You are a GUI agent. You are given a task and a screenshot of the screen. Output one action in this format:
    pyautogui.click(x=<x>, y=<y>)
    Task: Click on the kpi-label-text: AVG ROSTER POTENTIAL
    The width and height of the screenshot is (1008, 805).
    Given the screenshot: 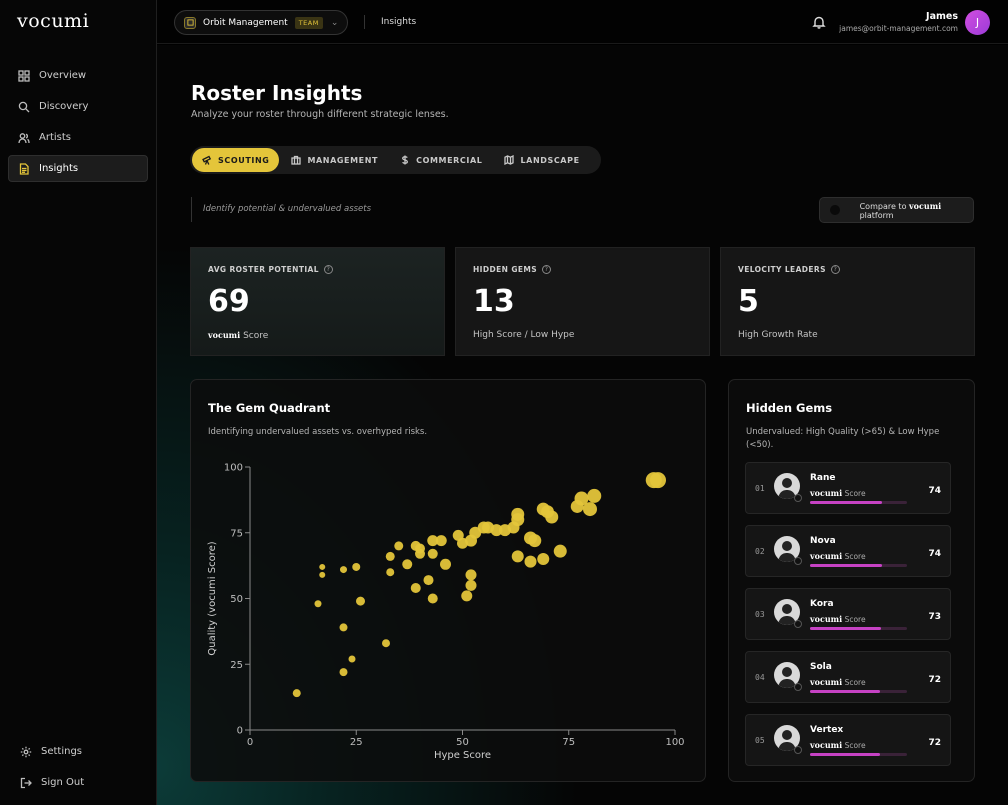 What is the action you would take?
    pyautogui.click(x=263, y=269)
    